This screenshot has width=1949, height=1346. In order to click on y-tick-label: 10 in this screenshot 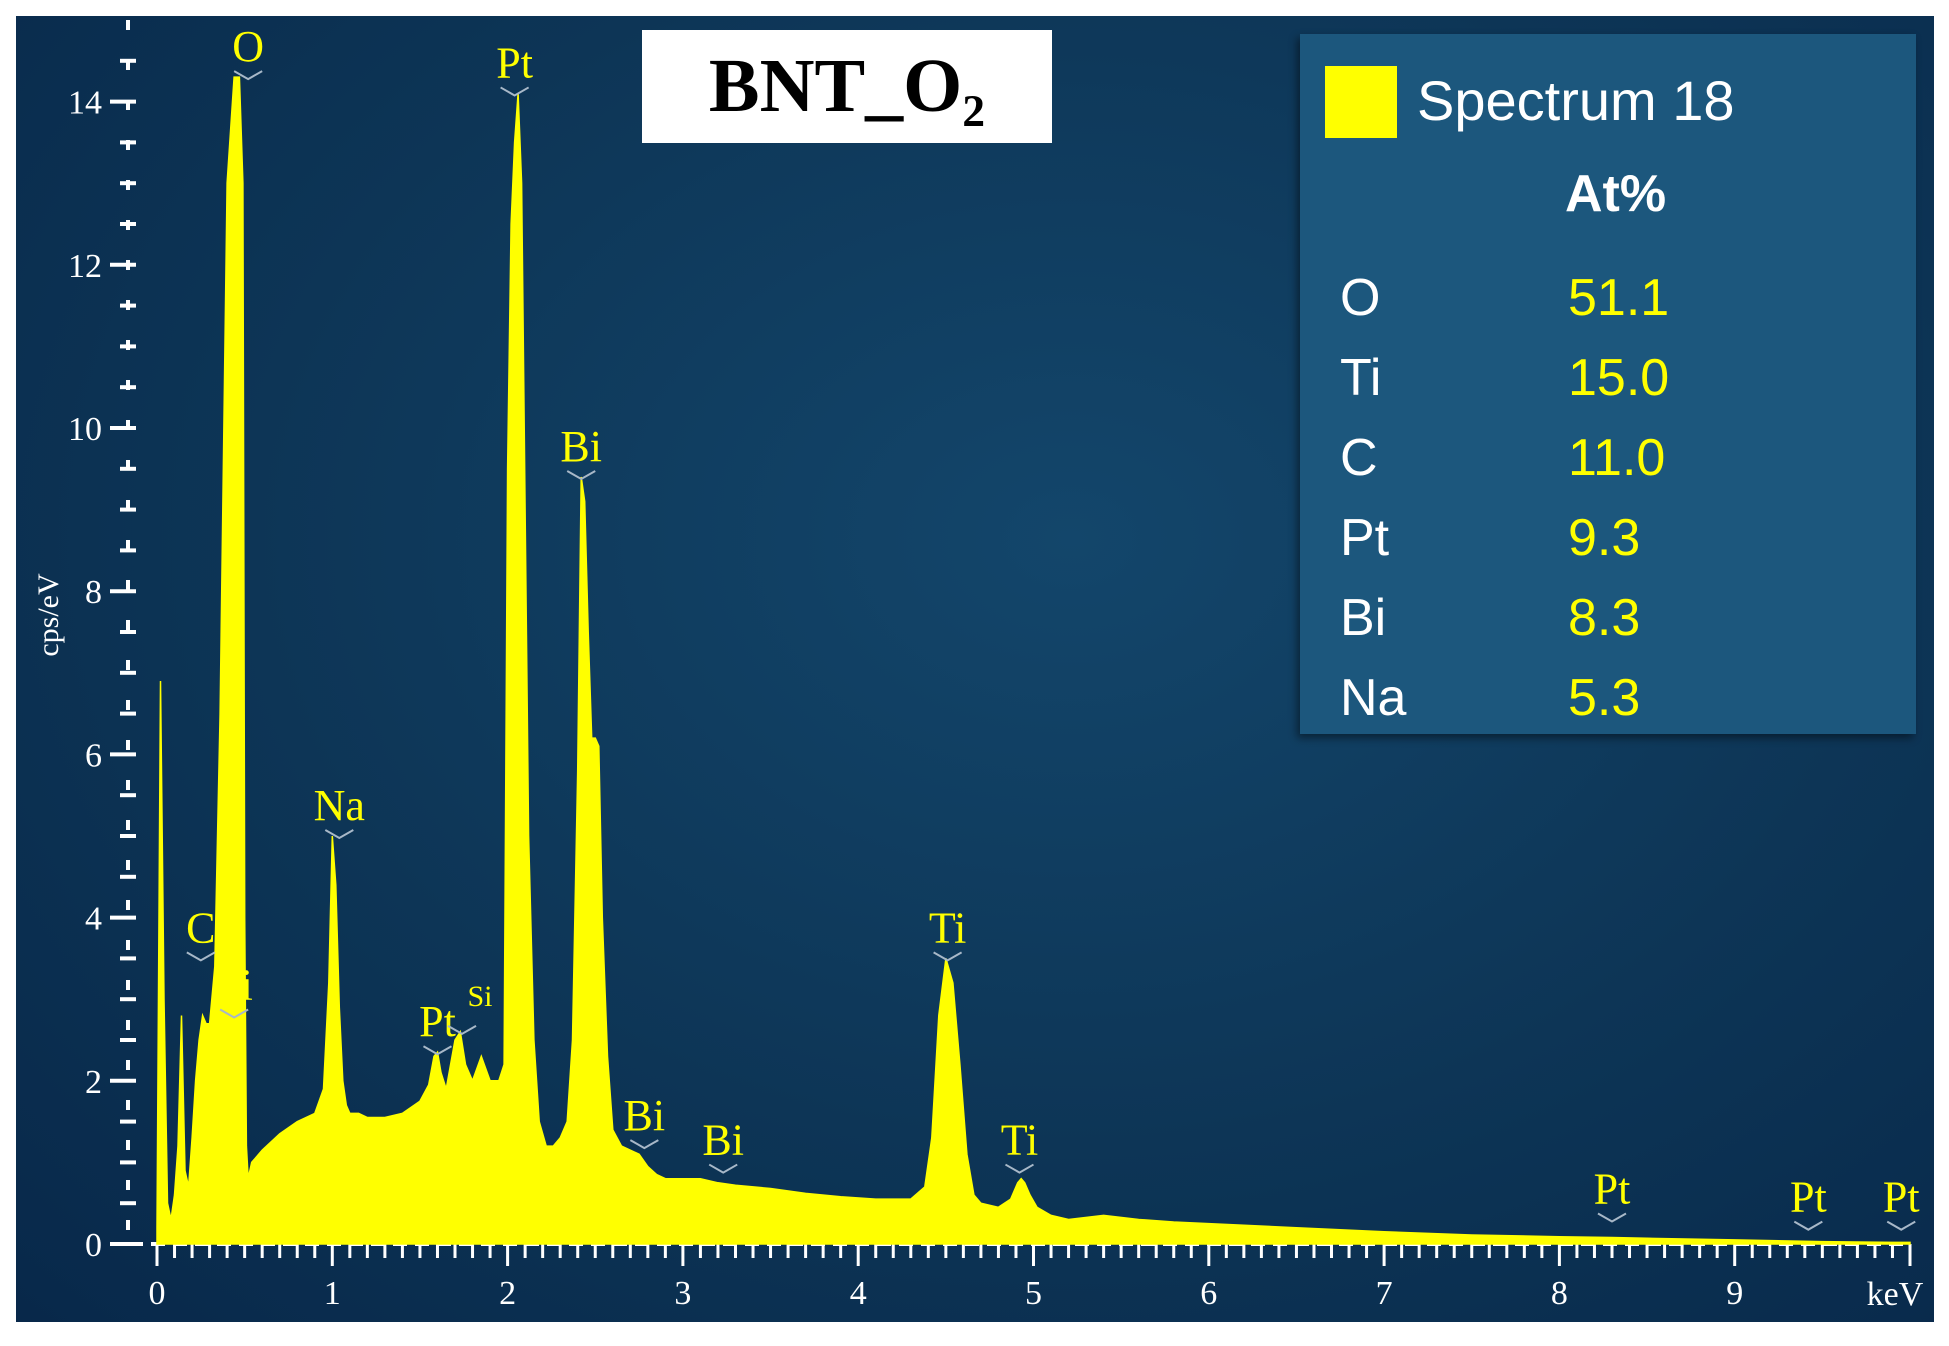, I will do `click(85, 429)`.